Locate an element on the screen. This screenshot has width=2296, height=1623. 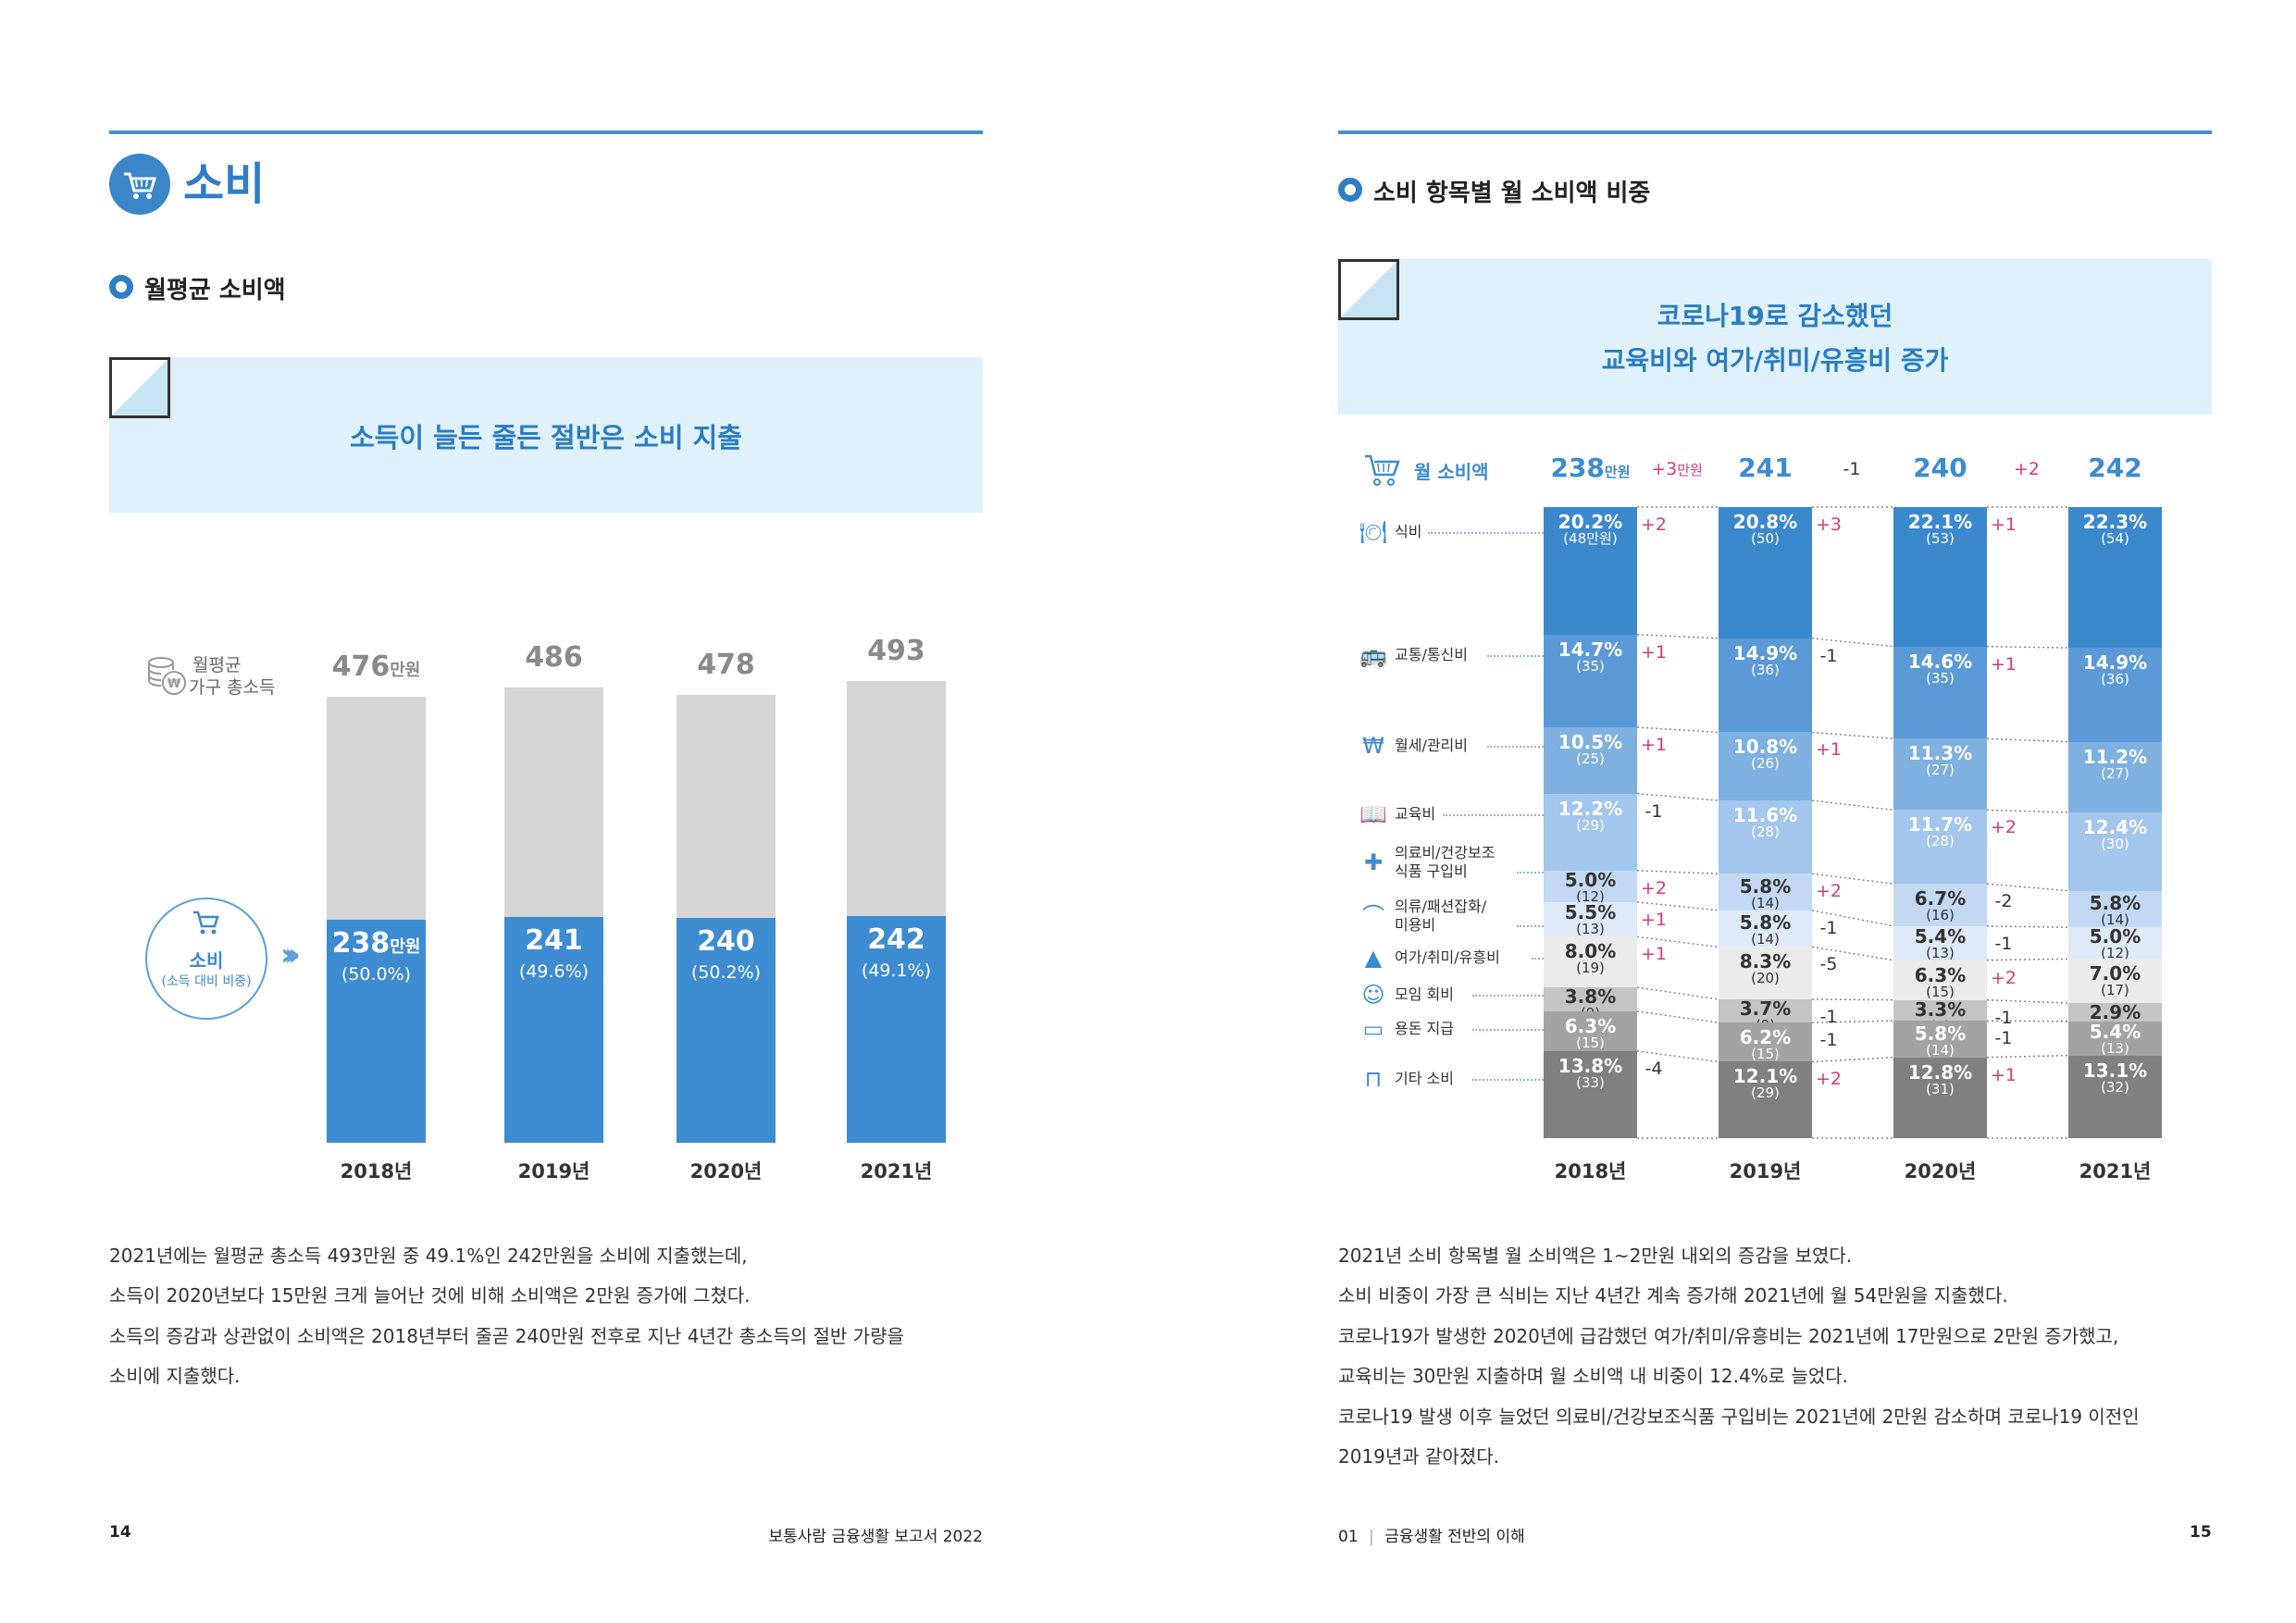
segment-amount: (29) is located at coordinates (1591, 825).